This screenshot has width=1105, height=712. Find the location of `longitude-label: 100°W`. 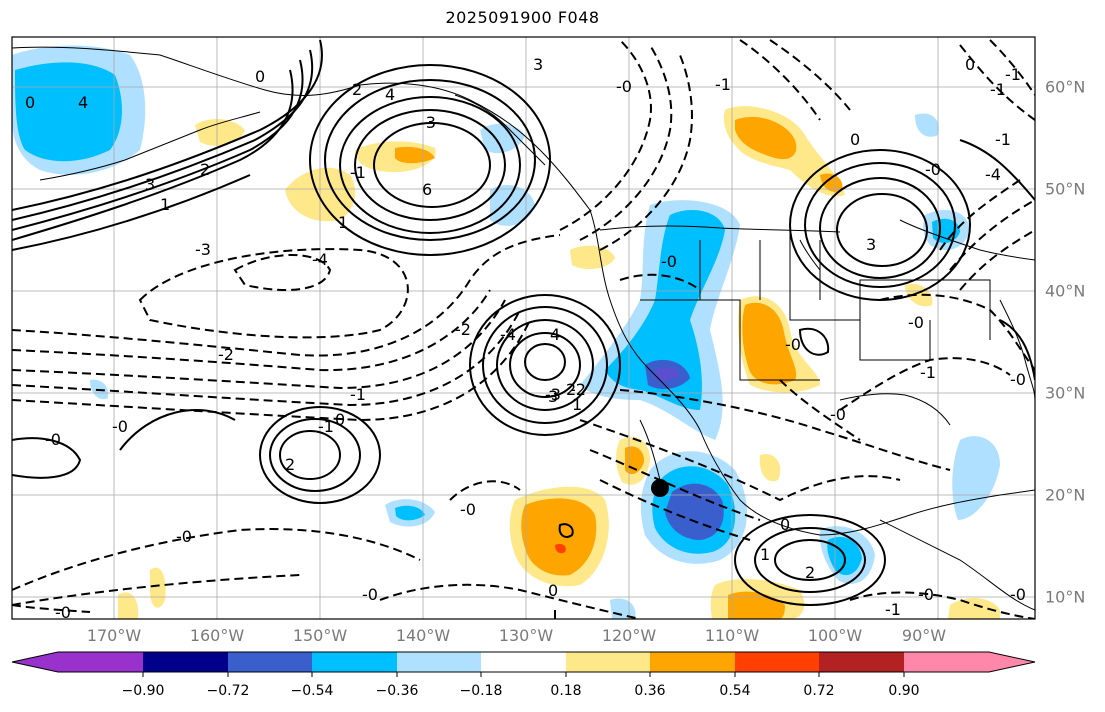

longitude-label: 100°W is located at coordinates (835, 635).